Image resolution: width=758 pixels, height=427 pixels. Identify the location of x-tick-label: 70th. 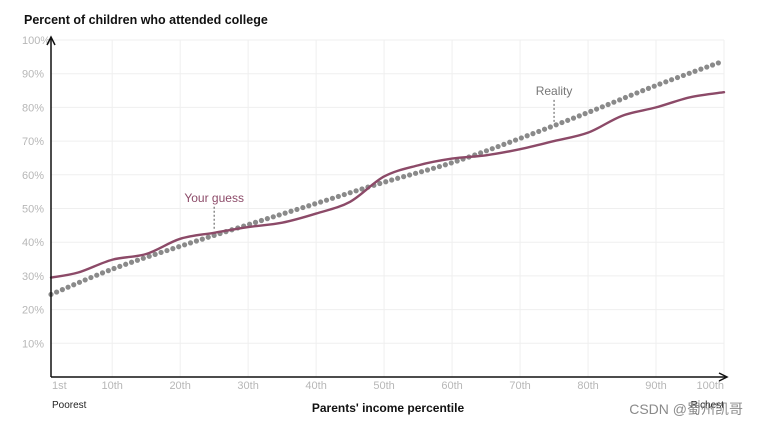
(519, 386).